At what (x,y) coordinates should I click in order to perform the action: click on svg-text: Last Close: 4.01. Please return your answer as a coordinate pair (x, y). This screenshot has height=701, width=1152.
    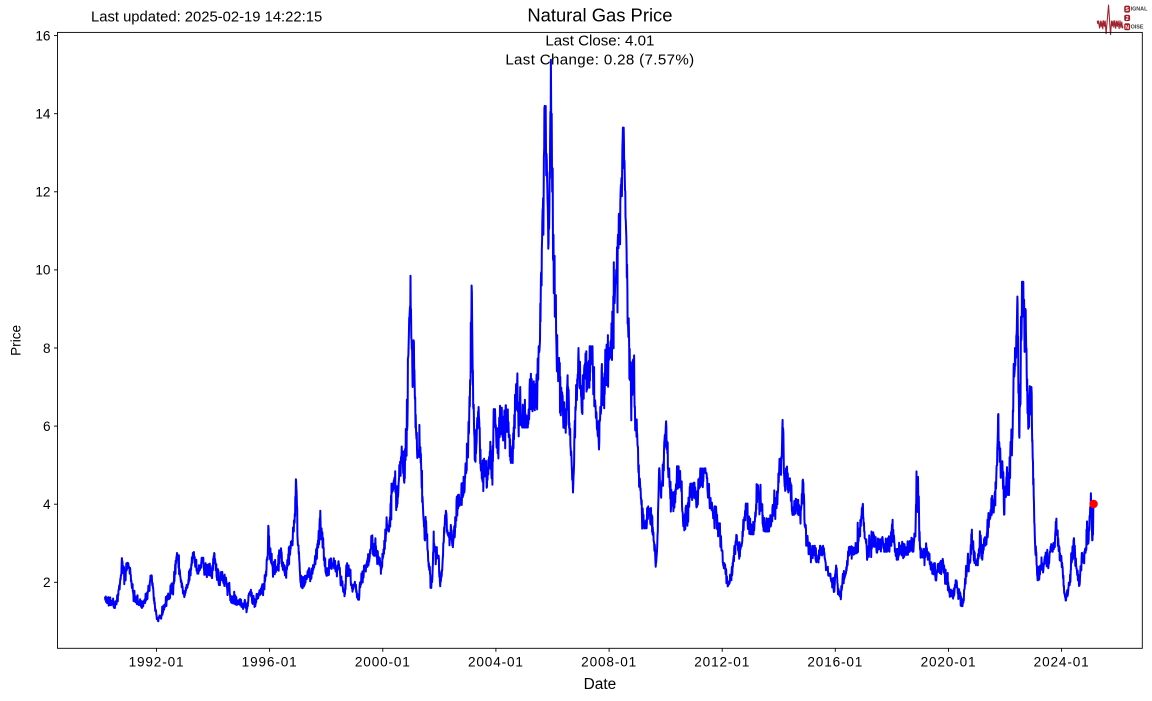
    Looking at the image, I should click on (599, 41).